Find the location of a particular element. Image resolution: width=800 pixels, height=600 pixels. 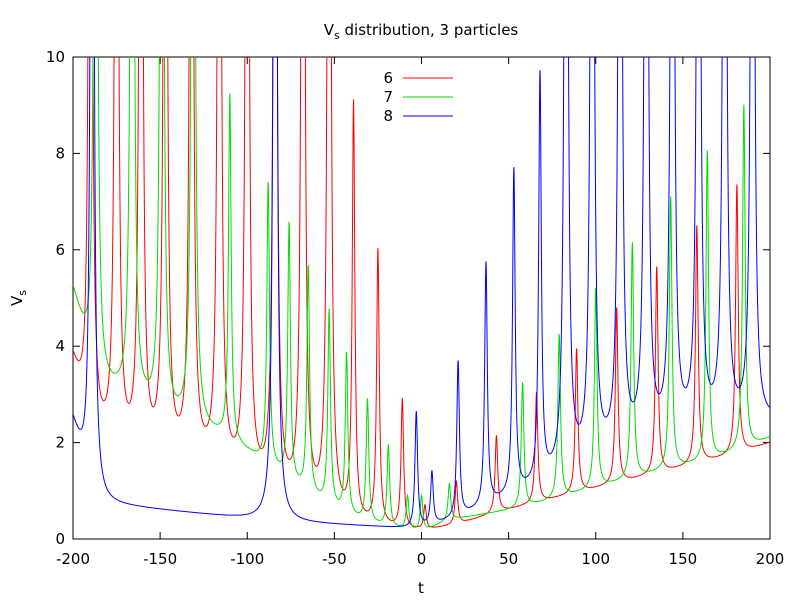

x-tick-label-0: -200 is located at coordinates (73, 559).